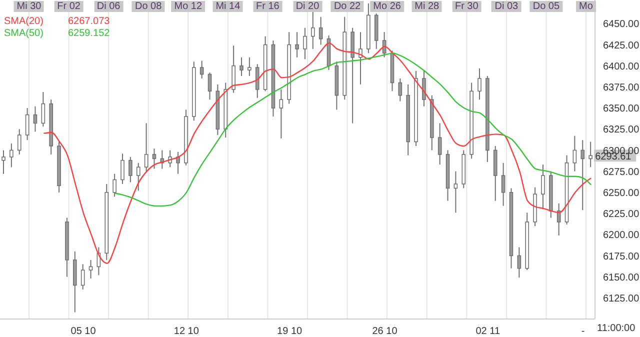 The image size is (640, 337). Describe the element at coordinates (467, 6) in the screenshot. I see `annotation: Fr 30` at that location.